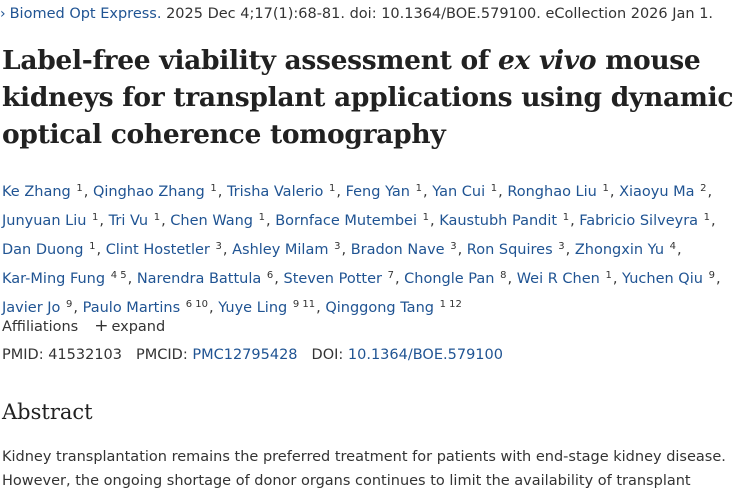  What do you see at coordinates (245, 355) in the screenshot?
I see `pmcid-link: PMC12795428` at bounding box center [245, 355].